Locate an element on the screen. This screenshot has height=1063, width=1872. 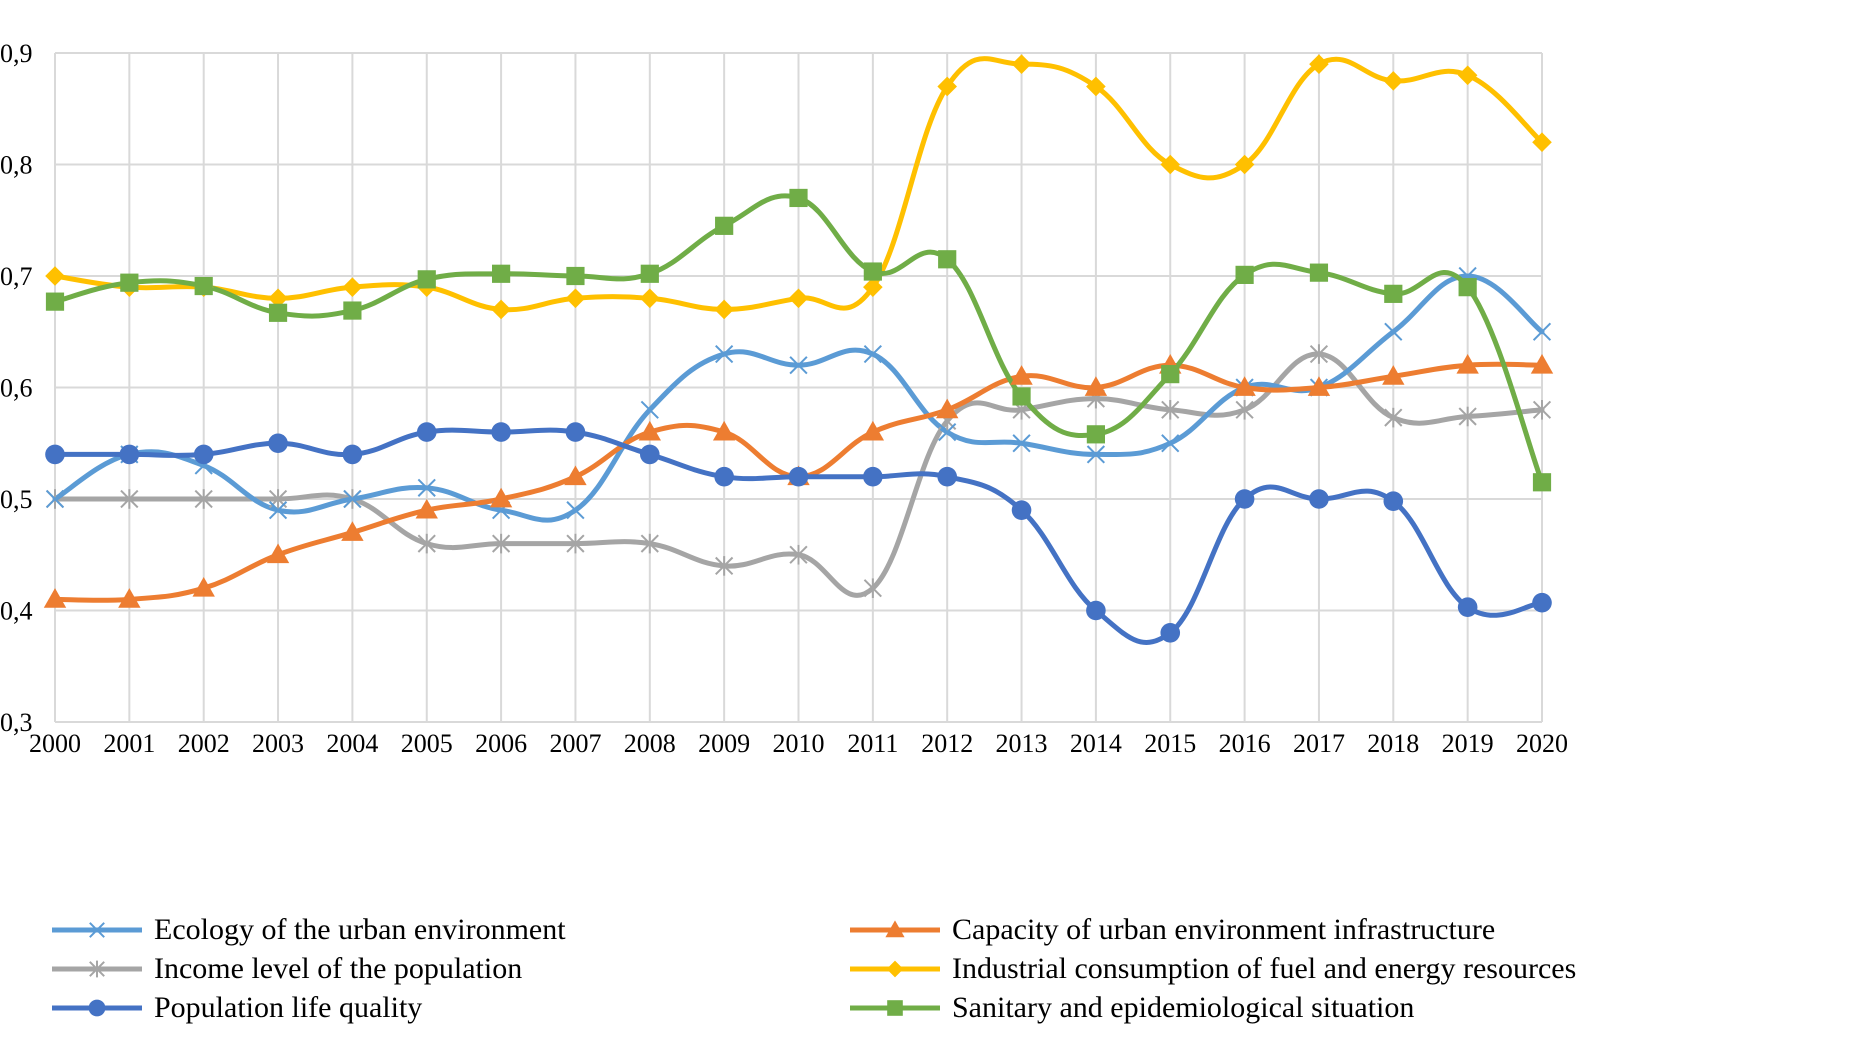
legend-swatch-square-marker-icon is located at coordinates (895, 1008).